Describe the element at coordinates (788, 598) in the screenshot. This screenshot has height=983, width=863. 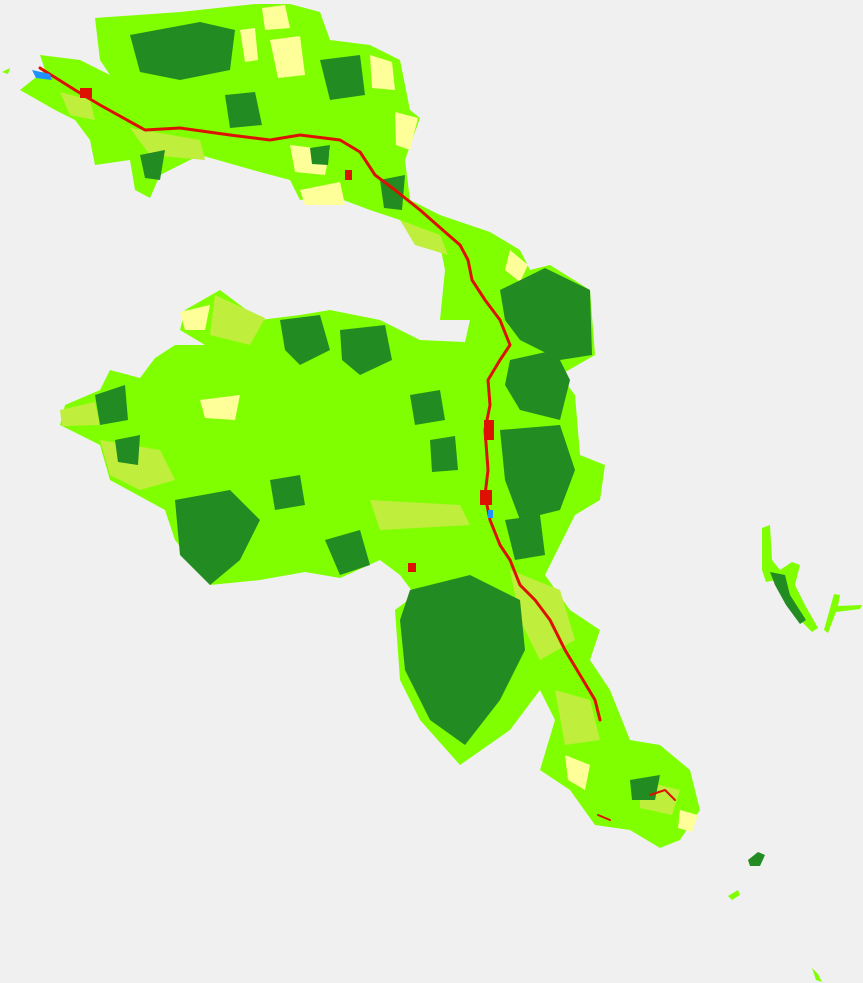
I see `forest-block-east-strand` at that location.